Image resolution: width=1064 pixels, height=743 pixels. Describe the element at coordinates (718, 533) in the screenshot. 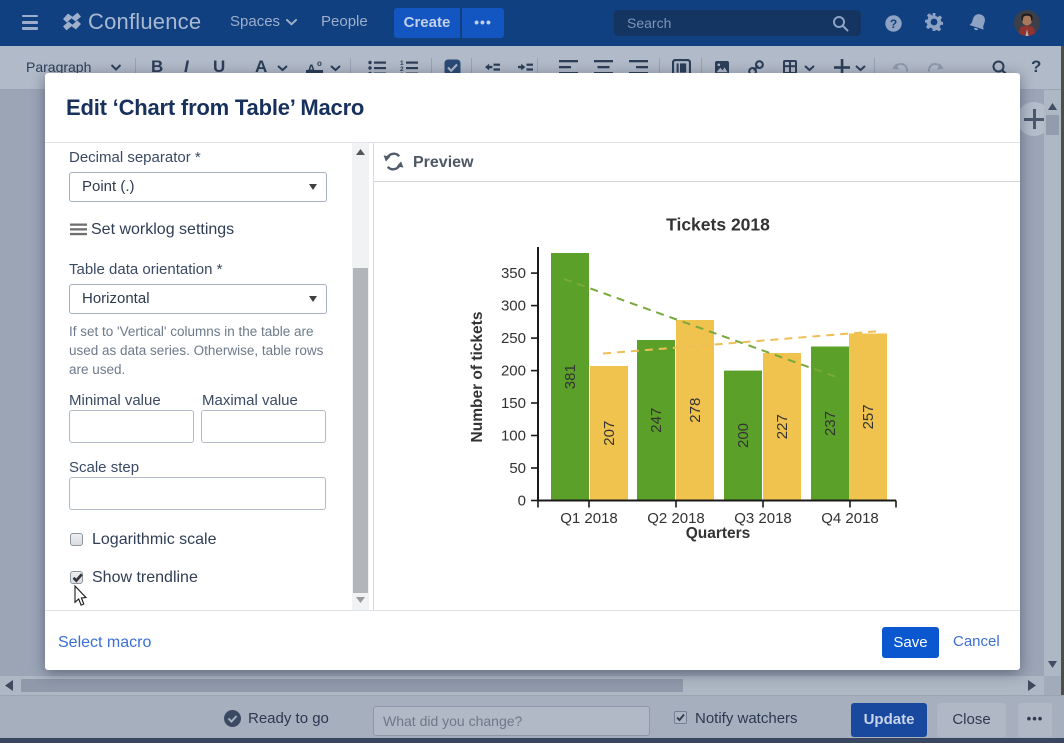

I see `svg-text: Quarters` at that location.